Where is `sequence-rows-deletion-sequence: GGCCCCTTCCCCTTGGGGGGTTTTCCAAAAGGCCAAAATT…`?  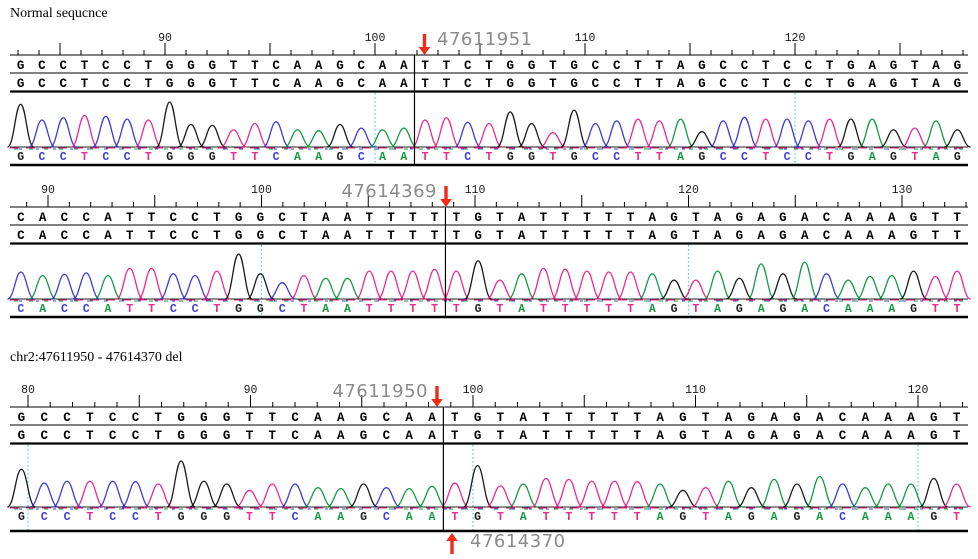
sequence-rows-deletion-sequence: GGCCCCTTCCCCTTGGGGGGTTTTCCAAAAGGCCAAAATT… is located at coordinates (489, 428).